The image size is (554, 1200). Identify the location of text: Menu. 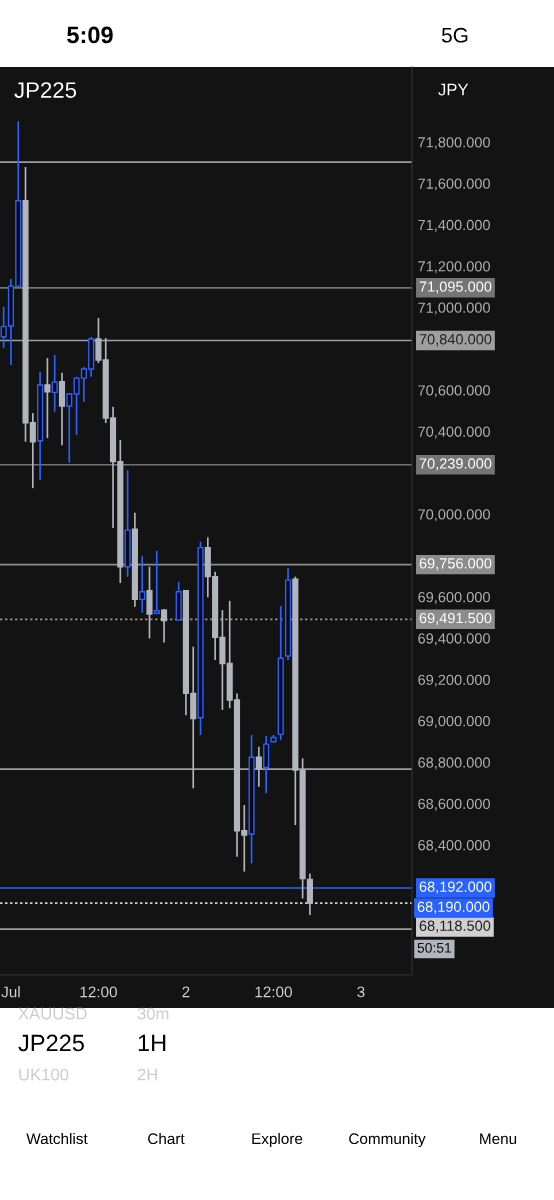
(498, 1139).